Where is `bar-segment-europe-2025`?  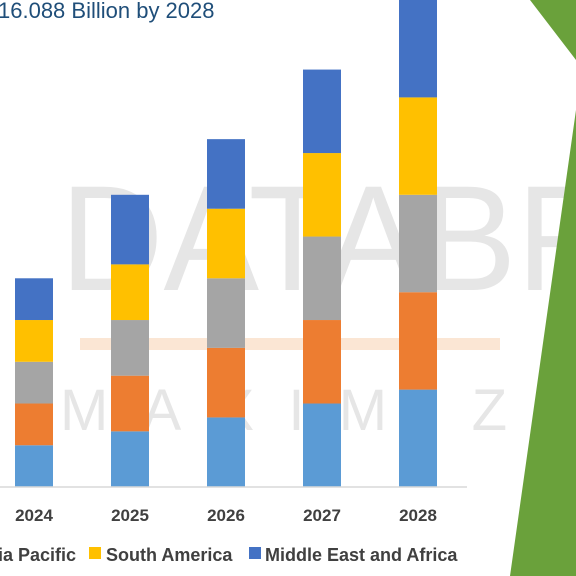 bar-segment-europe-2025 is located at coordinates (130, 403).